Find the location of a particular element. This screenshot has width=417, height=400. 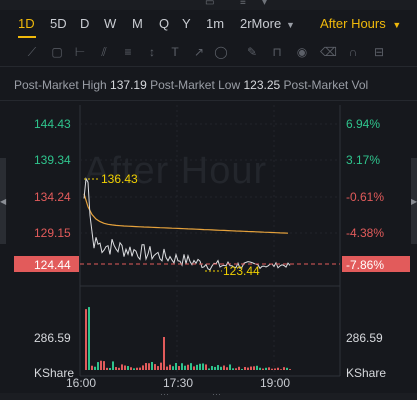

post-market-low-label: Post-Market Low is located at coordinates (195, 85).